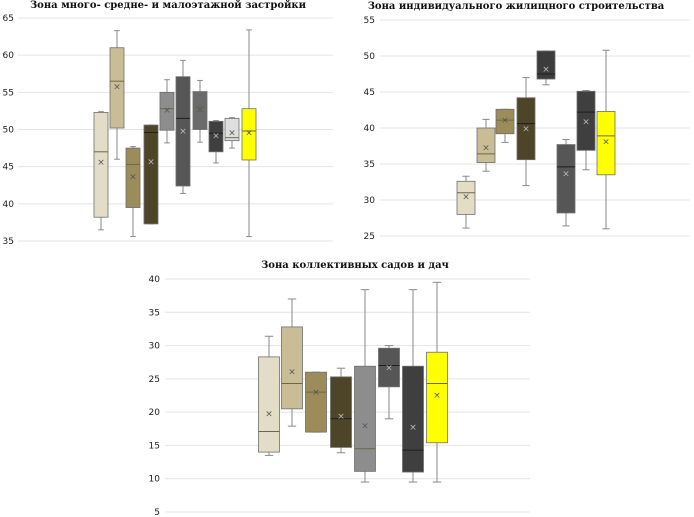 Image resolution: width=694 pixels, height=517 pixels. What do you see at coordinates (8, 19) in the screenshot?
I see `y-tick-label: 65` at bounding box center [8, 19].